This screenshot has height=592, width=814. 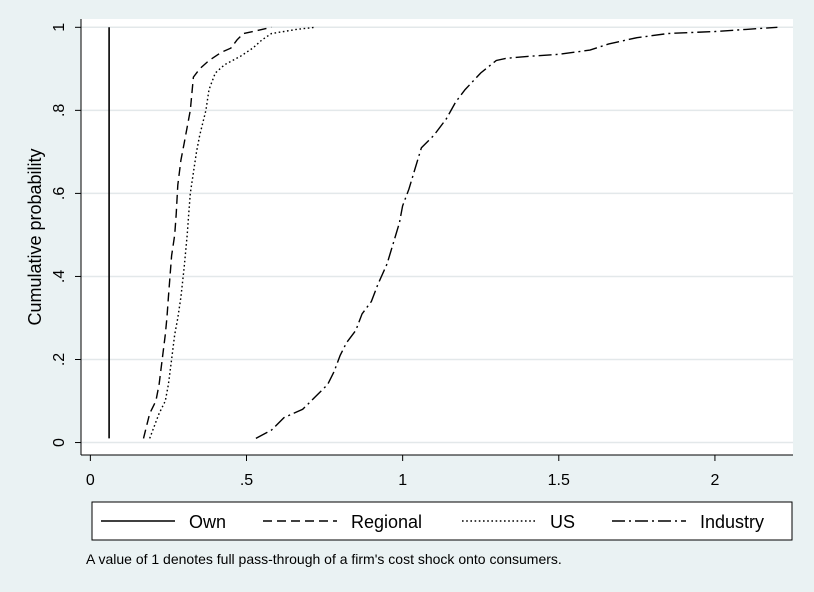 What do you see at coordinates (562, 522) in the screenshot?
I see `legend-label-us: US` at bounding box center [562, 522].